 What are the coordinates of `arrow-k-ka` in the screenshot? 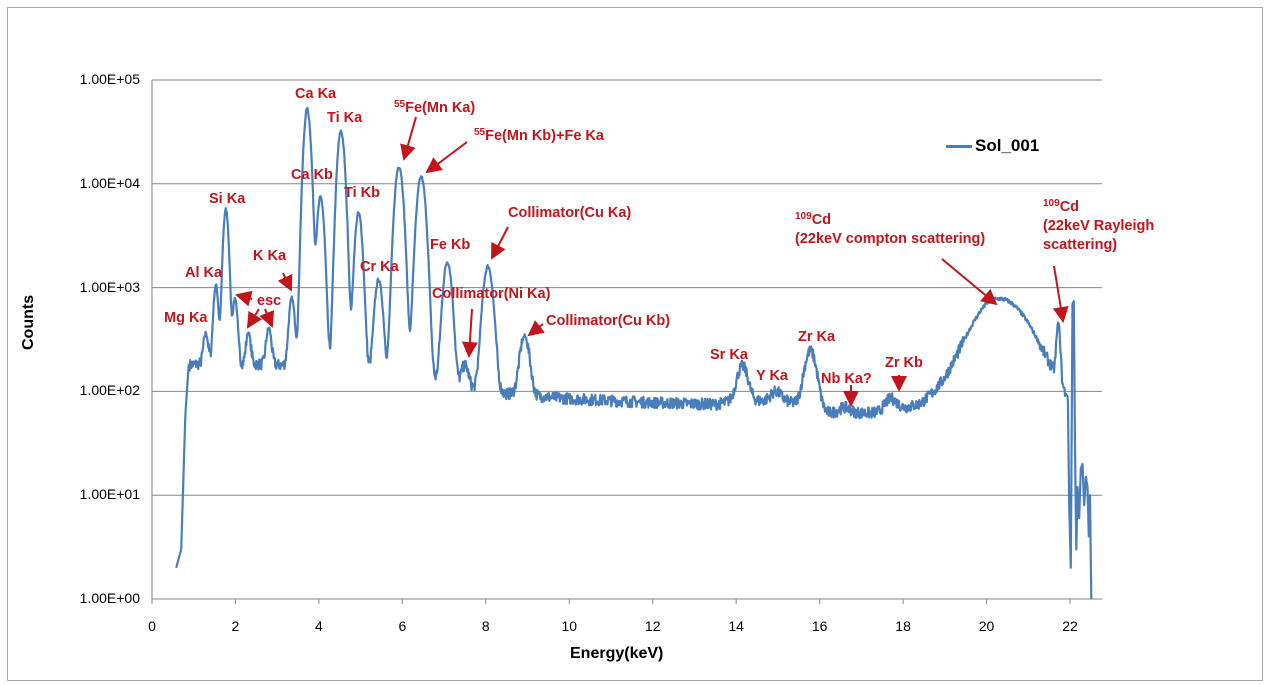 It's located at (285, 282).